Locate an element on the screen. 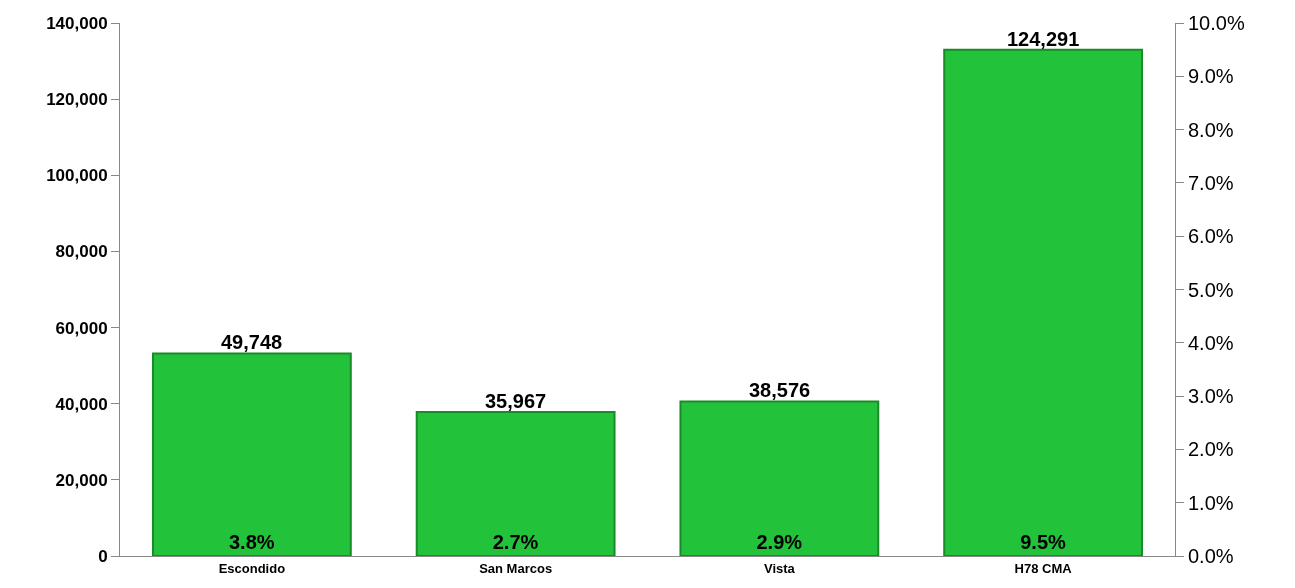 The height and width of the screenshot is (588, 1295). y2-tick-label: 5.0% is located at coordinates (1211, 289).